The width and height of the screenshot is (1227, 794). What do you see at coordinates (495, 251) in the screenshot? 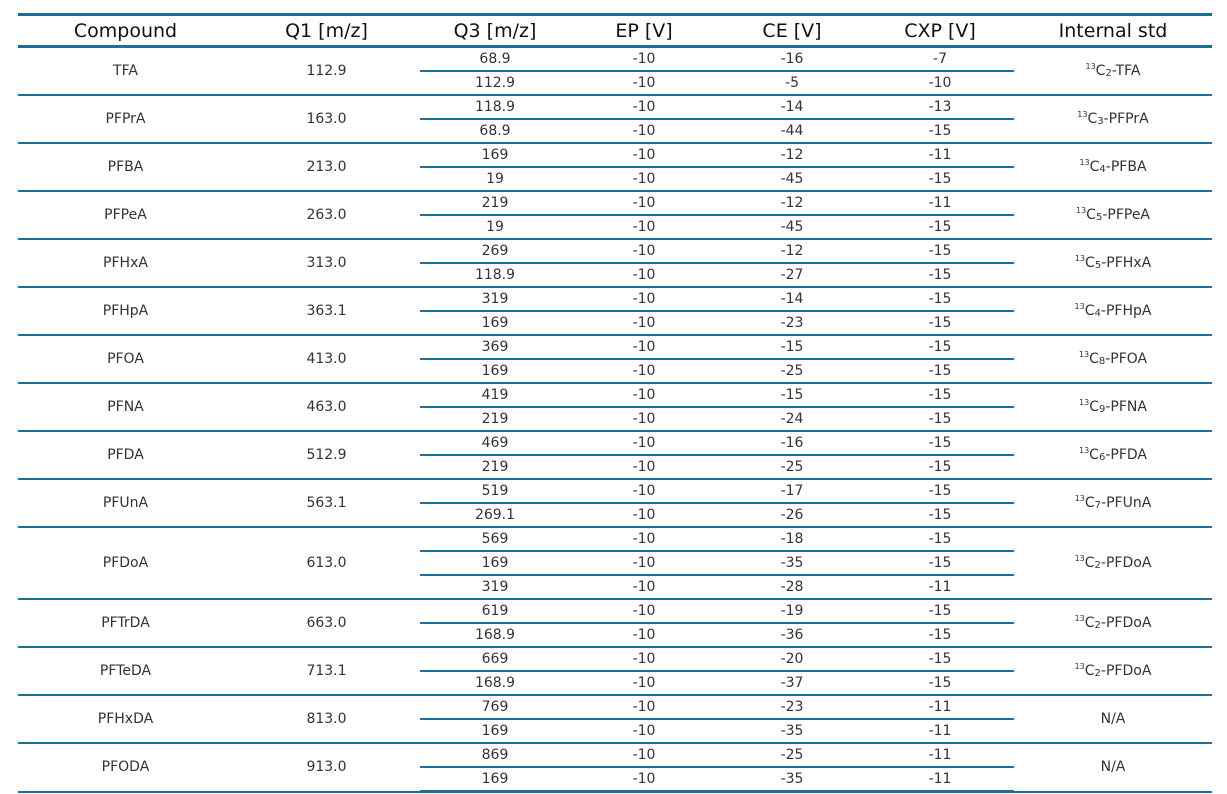
I see `q3-cell: 269` at bounding box center [495, 251].